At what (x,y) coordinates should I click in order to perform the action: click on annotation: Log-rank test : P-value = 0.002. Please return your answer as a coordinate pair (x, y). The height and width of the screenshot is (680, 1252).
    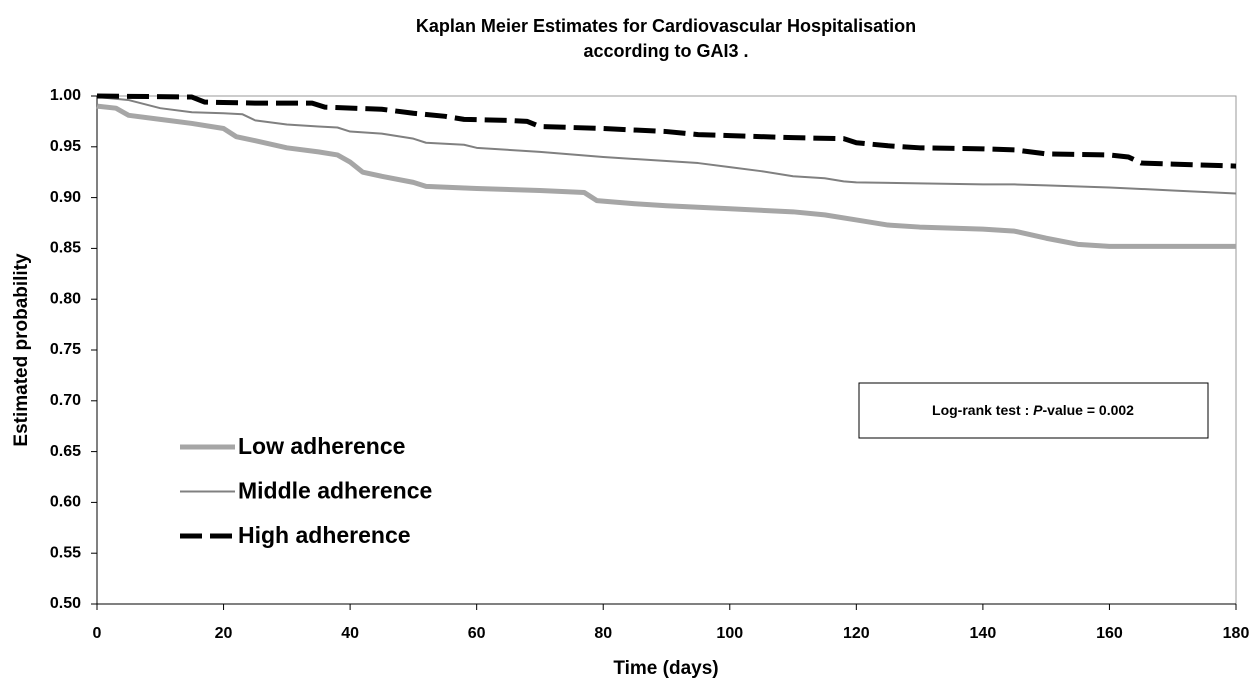
    Looking at the image, I should click on (1033, 410).